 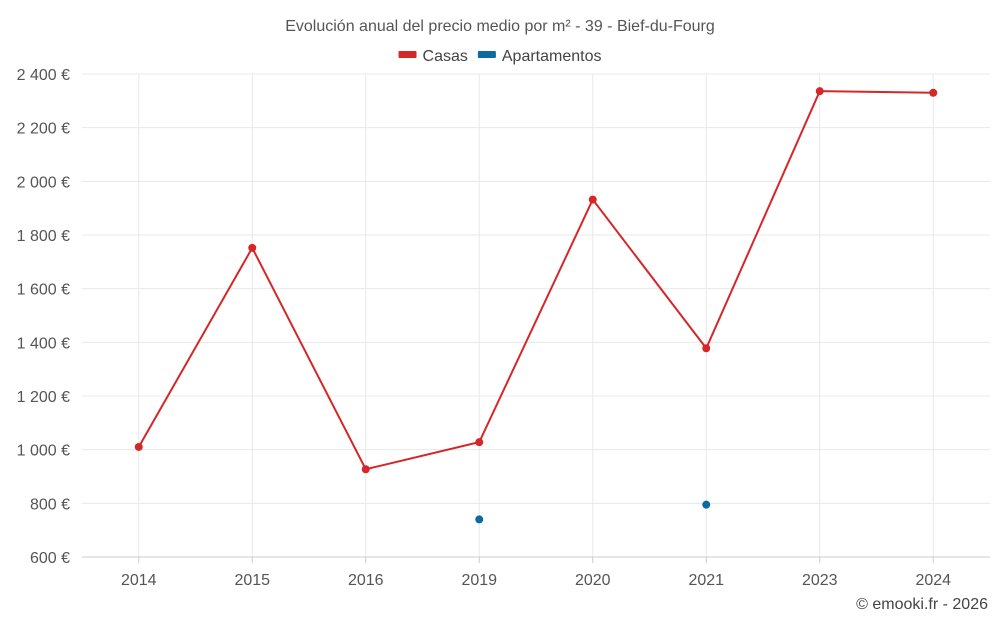 What do you see at coordinates (922, 604) in the screenshot?
I see `credit-text: © emooki.fr - 2026` at bounding box center [922, 604].